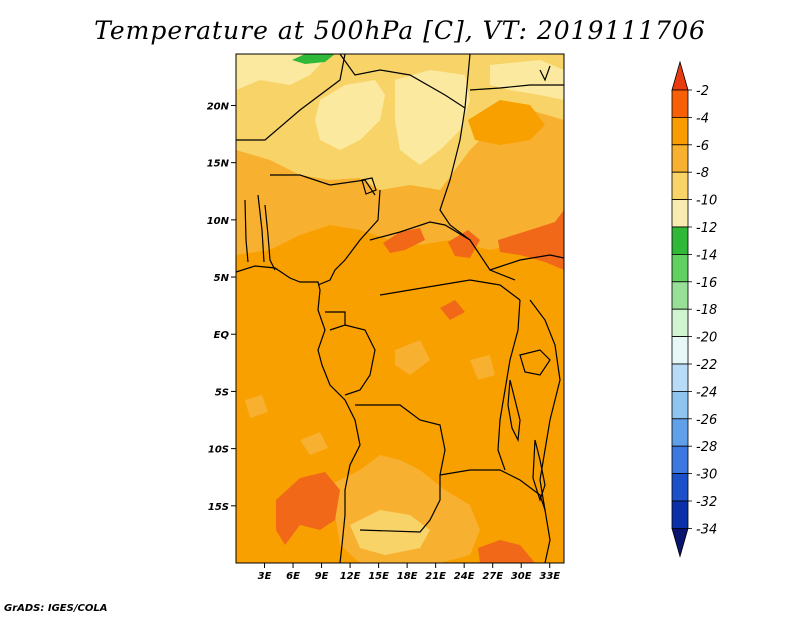 This screenshot has width=800, height=618. Describe the element at coordinates (349, 237) in the screenshot. I see `border-nigeria-cameroon` at that location.